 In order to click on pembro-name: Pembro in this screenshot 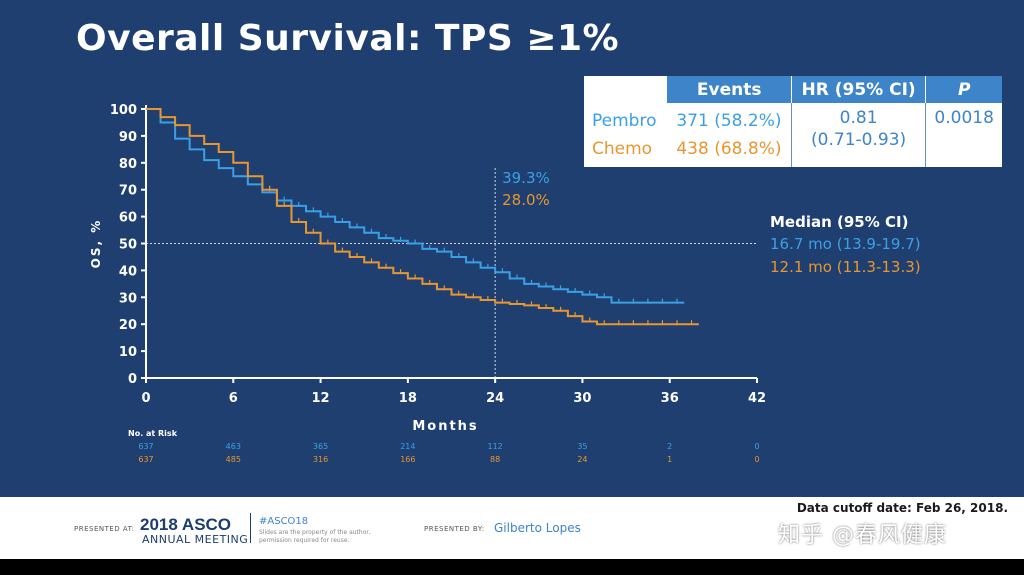, I will do `click(624, 121)`.